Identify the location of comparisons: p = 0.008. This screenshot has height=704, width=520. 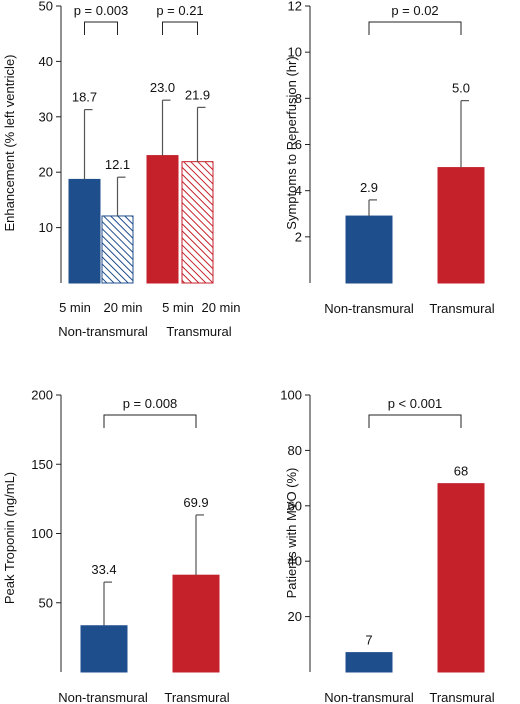
(150, 412).